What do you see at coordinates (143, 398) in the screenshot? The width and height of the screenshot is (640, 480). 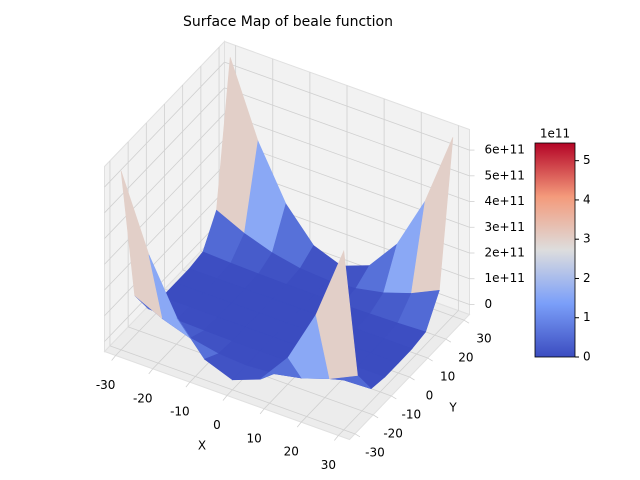 I see `x-tick-label: -20` at bounding box center [143, 398].